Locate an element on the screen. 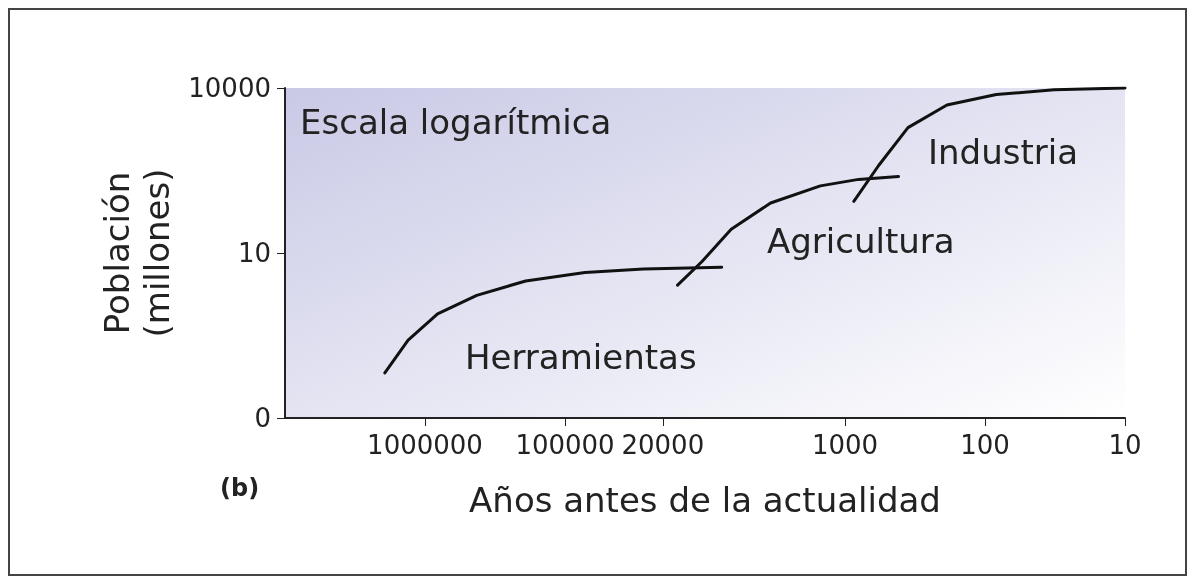 The image size is (1195, 584). x-tick-label: 1000000 is located at coordinates (425, 445).